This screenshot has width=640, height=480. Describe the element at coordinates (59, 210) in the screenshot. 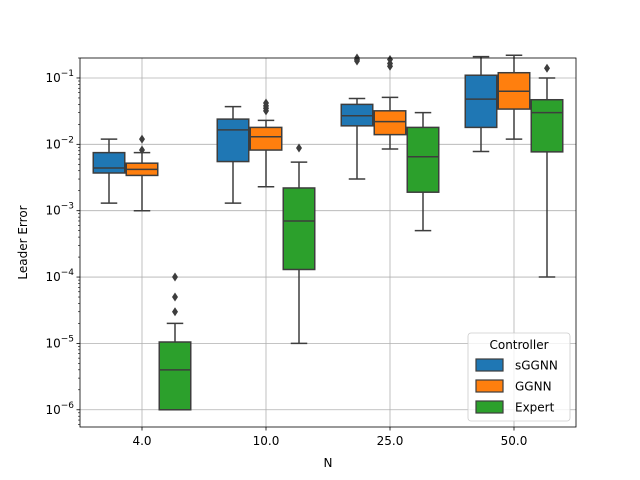

I see `y-tick-label: 10⁻³` at that location.